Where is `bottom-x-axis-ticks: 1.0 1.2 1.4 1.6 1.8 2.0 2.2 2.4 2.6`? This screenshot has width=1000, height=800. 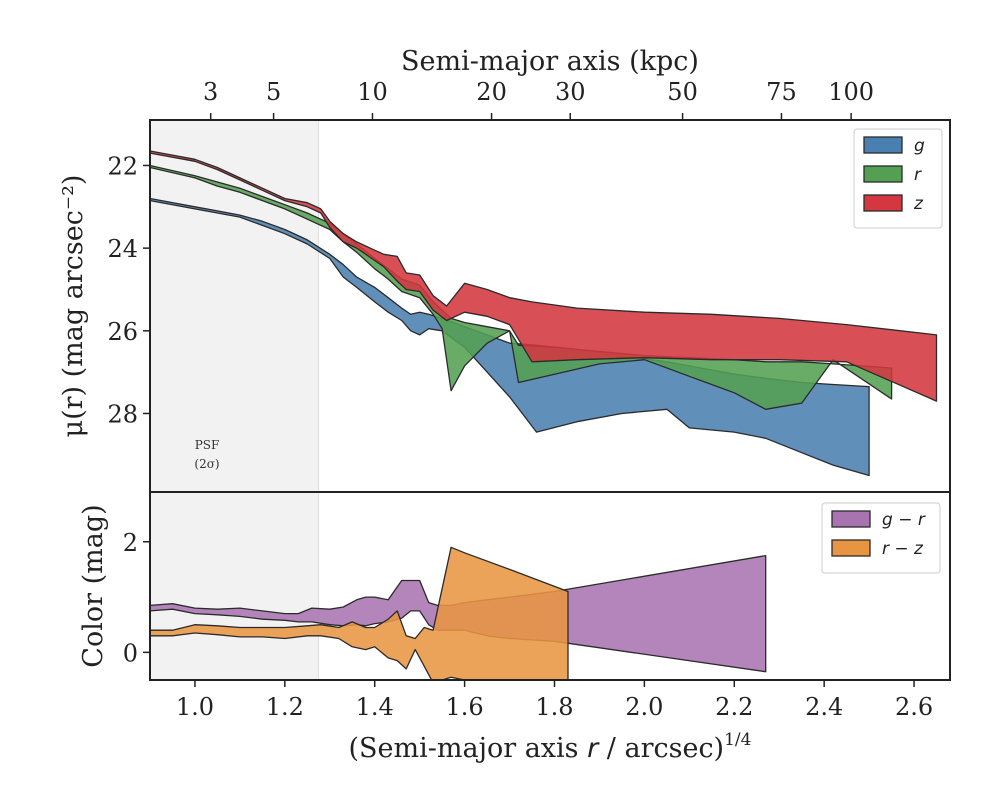
bottom-x-axis-ticks: 1.0 1.2 1.4 1.6 1.8 2.0 2.2 2.4 2.6 is located at coordinates (554, 700).